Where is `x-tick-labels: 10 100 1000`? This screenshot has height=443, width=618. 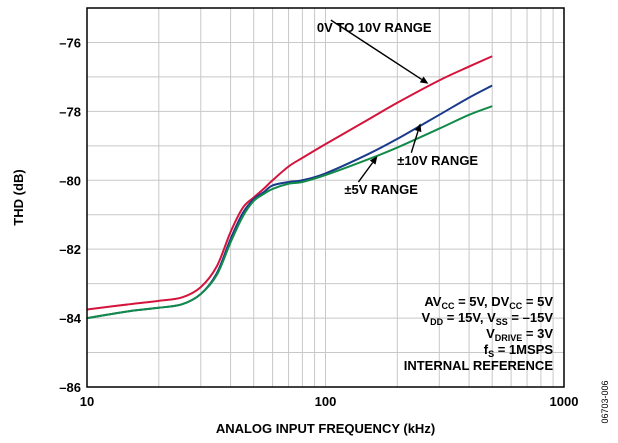 x-tick-labels: 10 100 1000 is located at coordinates (329, 401).